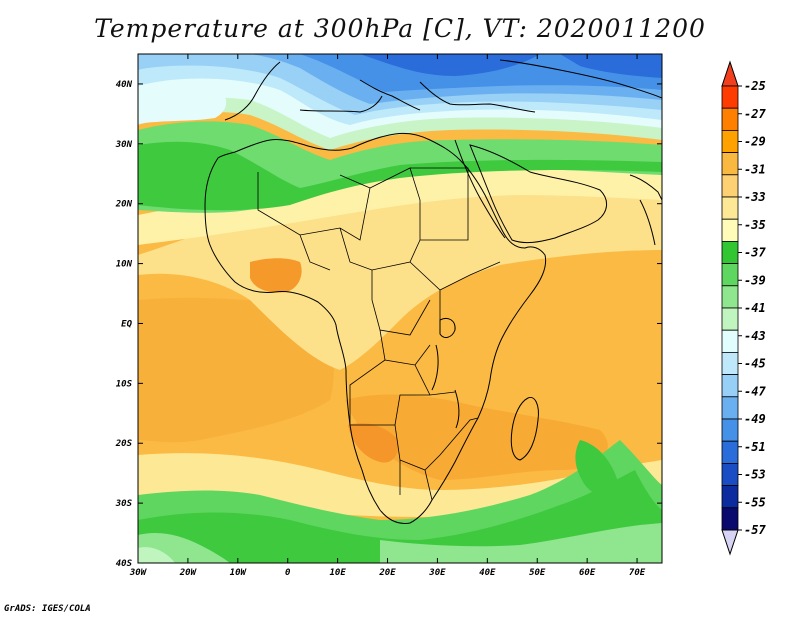 The width and height of the screenshot is (800, 618). I want to click on lake-malawi, so click(457, 409).